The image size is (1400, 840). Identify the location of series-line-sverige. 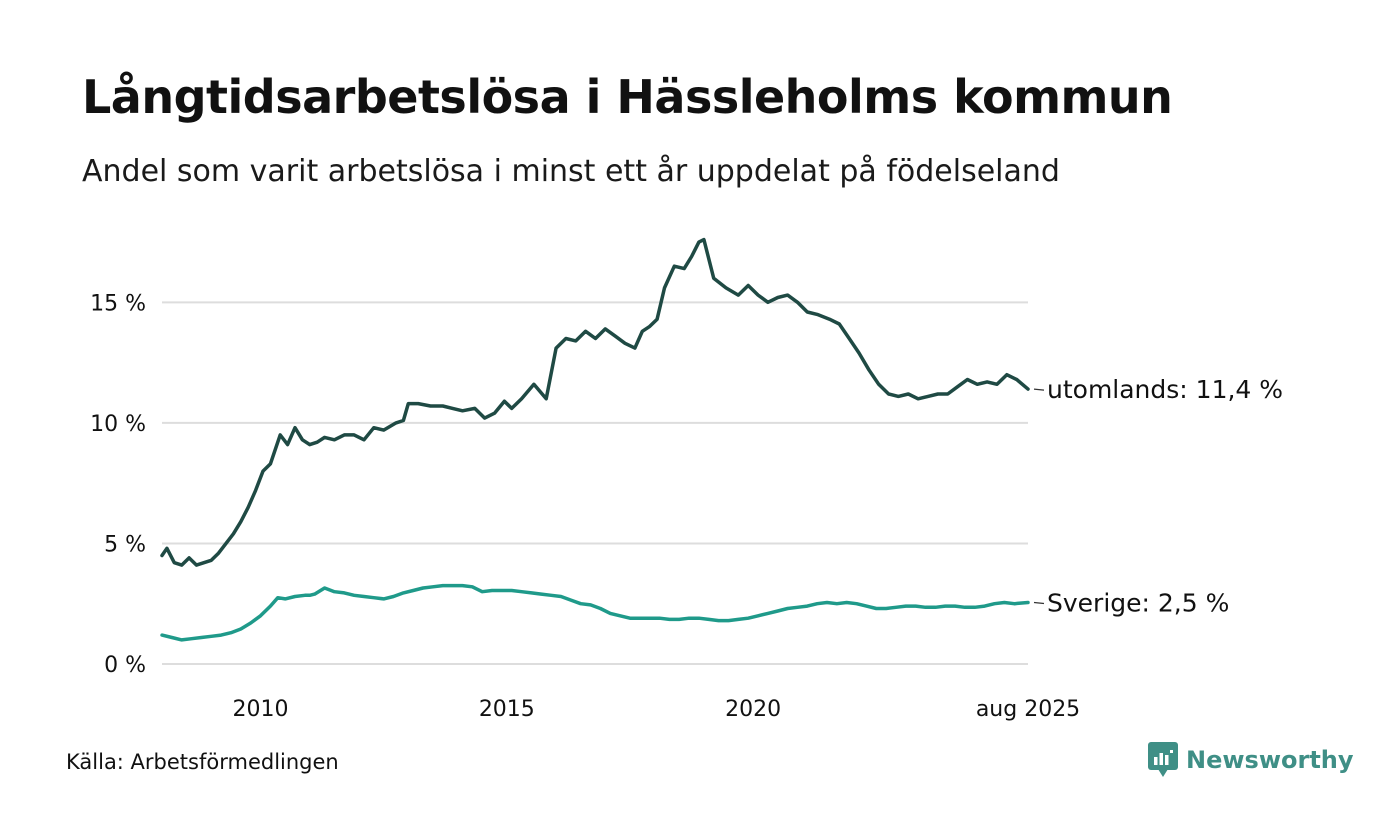
(595, 612).